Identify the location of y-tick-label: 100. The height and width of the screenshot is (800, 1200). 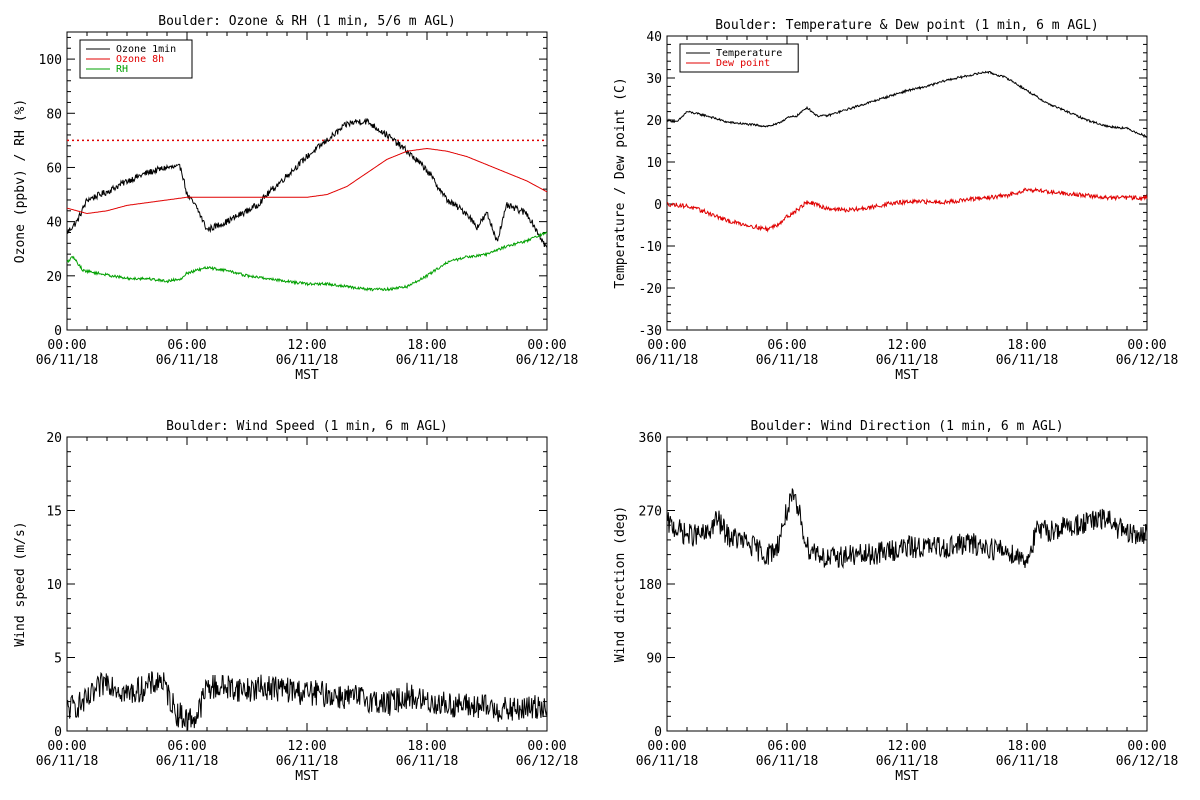
(50, 60).